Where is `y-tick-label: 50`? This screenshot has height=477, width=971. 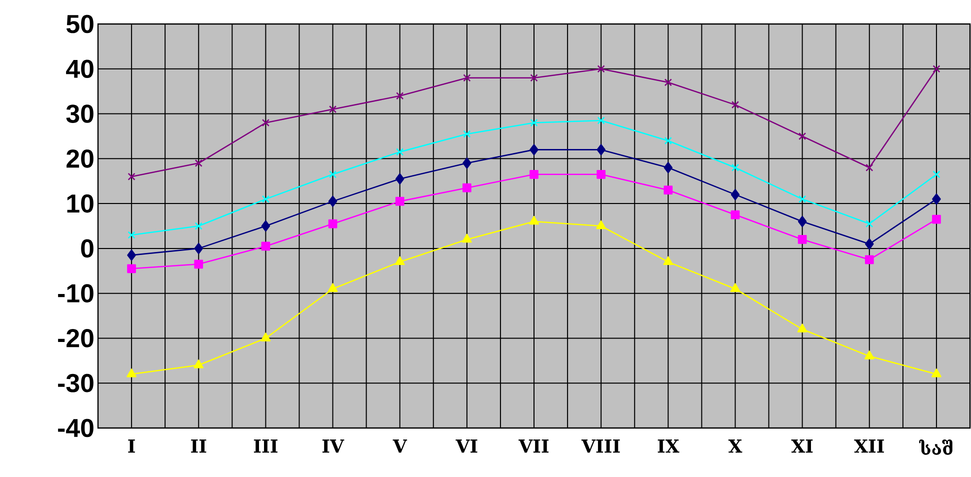
y-tick-label: 50 is located at coordinates (80, 24).